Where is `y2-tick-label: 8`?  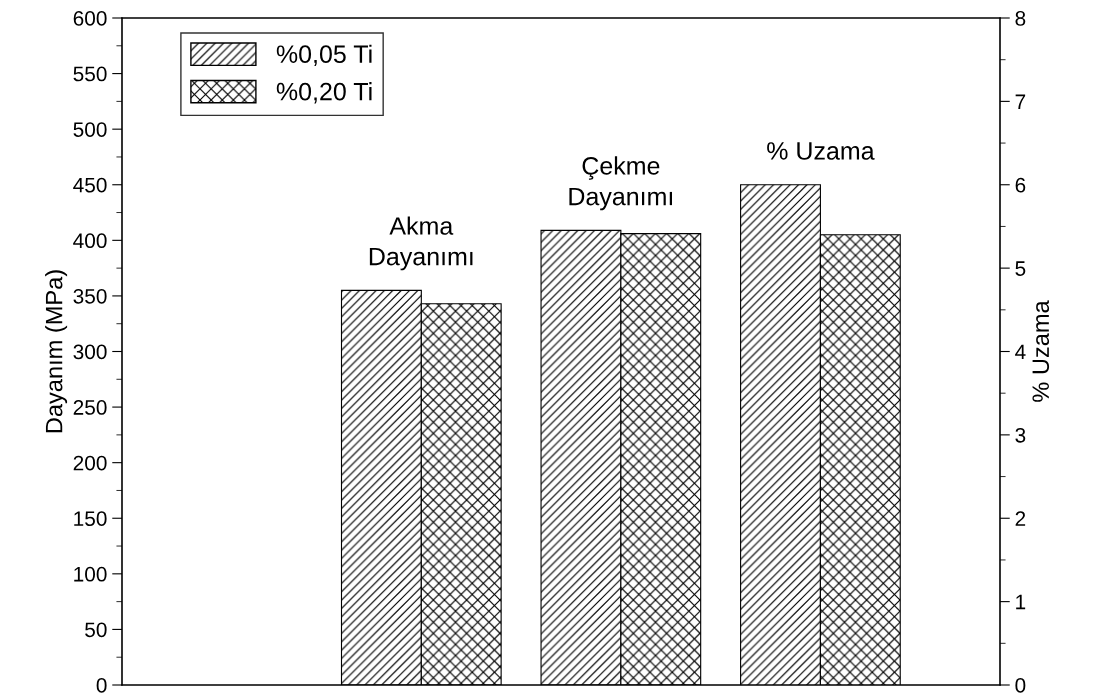
y2-tick-label: 8 is located at coordinates (1020, 18).